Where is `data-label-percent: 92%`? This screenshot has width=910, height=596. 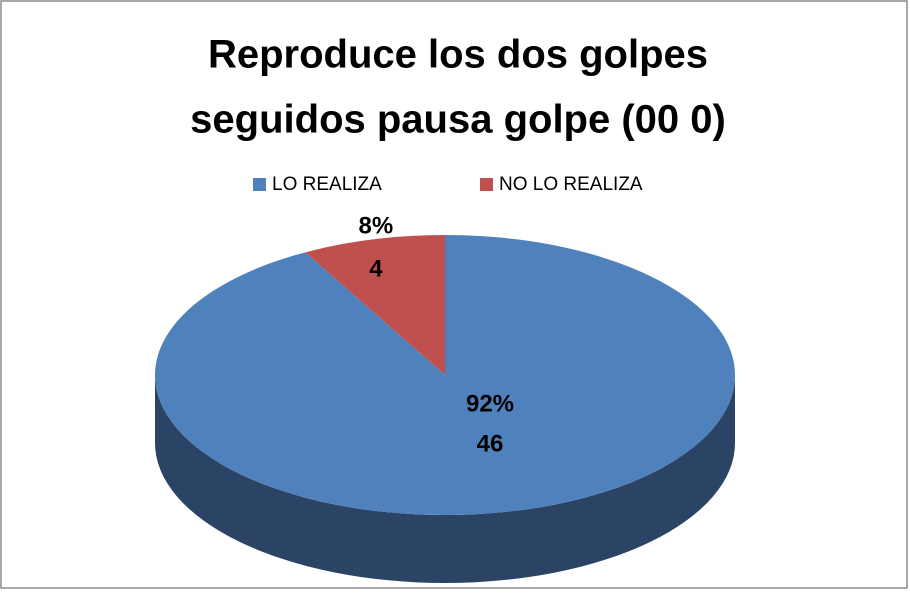
data-label-percent: 92% is located at coordinates (490, 403).